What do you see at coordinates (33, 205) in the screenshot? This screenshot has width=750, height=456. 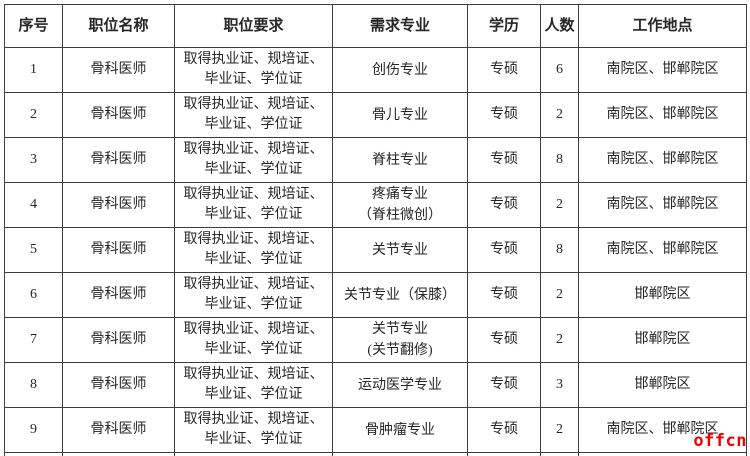 I see `cell-seq: 4` at bounding box center [33, 205].